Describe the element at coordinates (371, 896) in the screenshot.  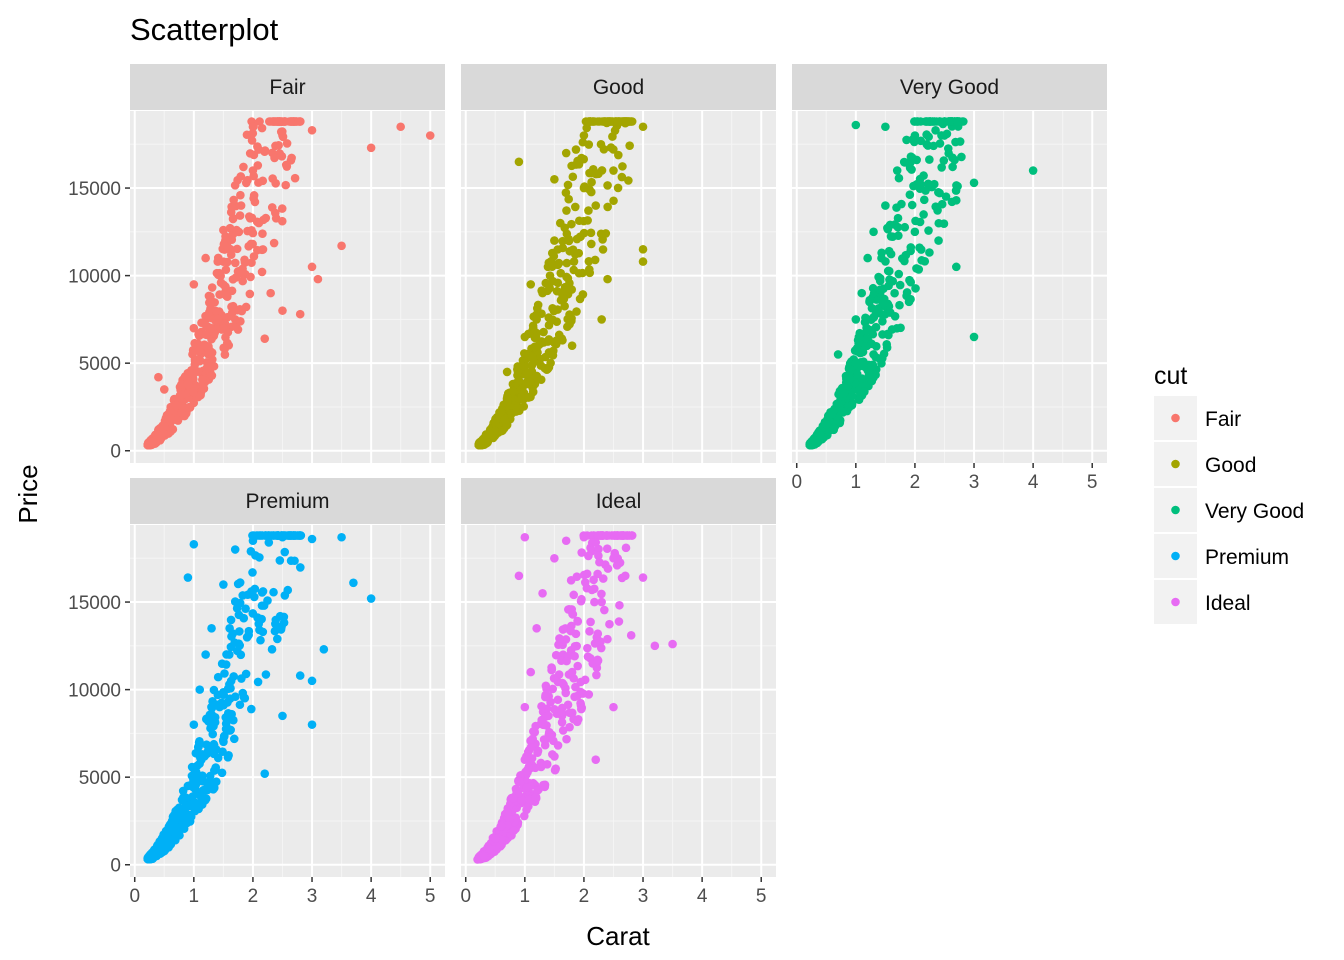
I see `x-tick-label: 4` at that location.